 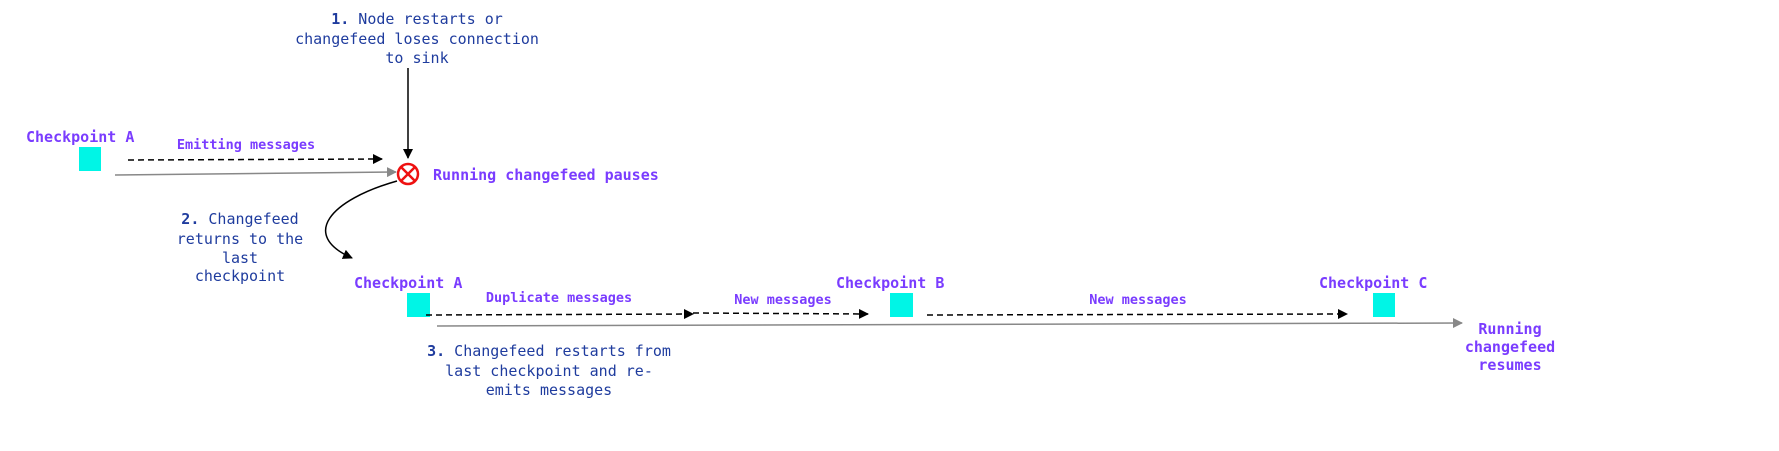 I want to click on note-3-line: last checkpoint and re-, so click(x=549, y=371).